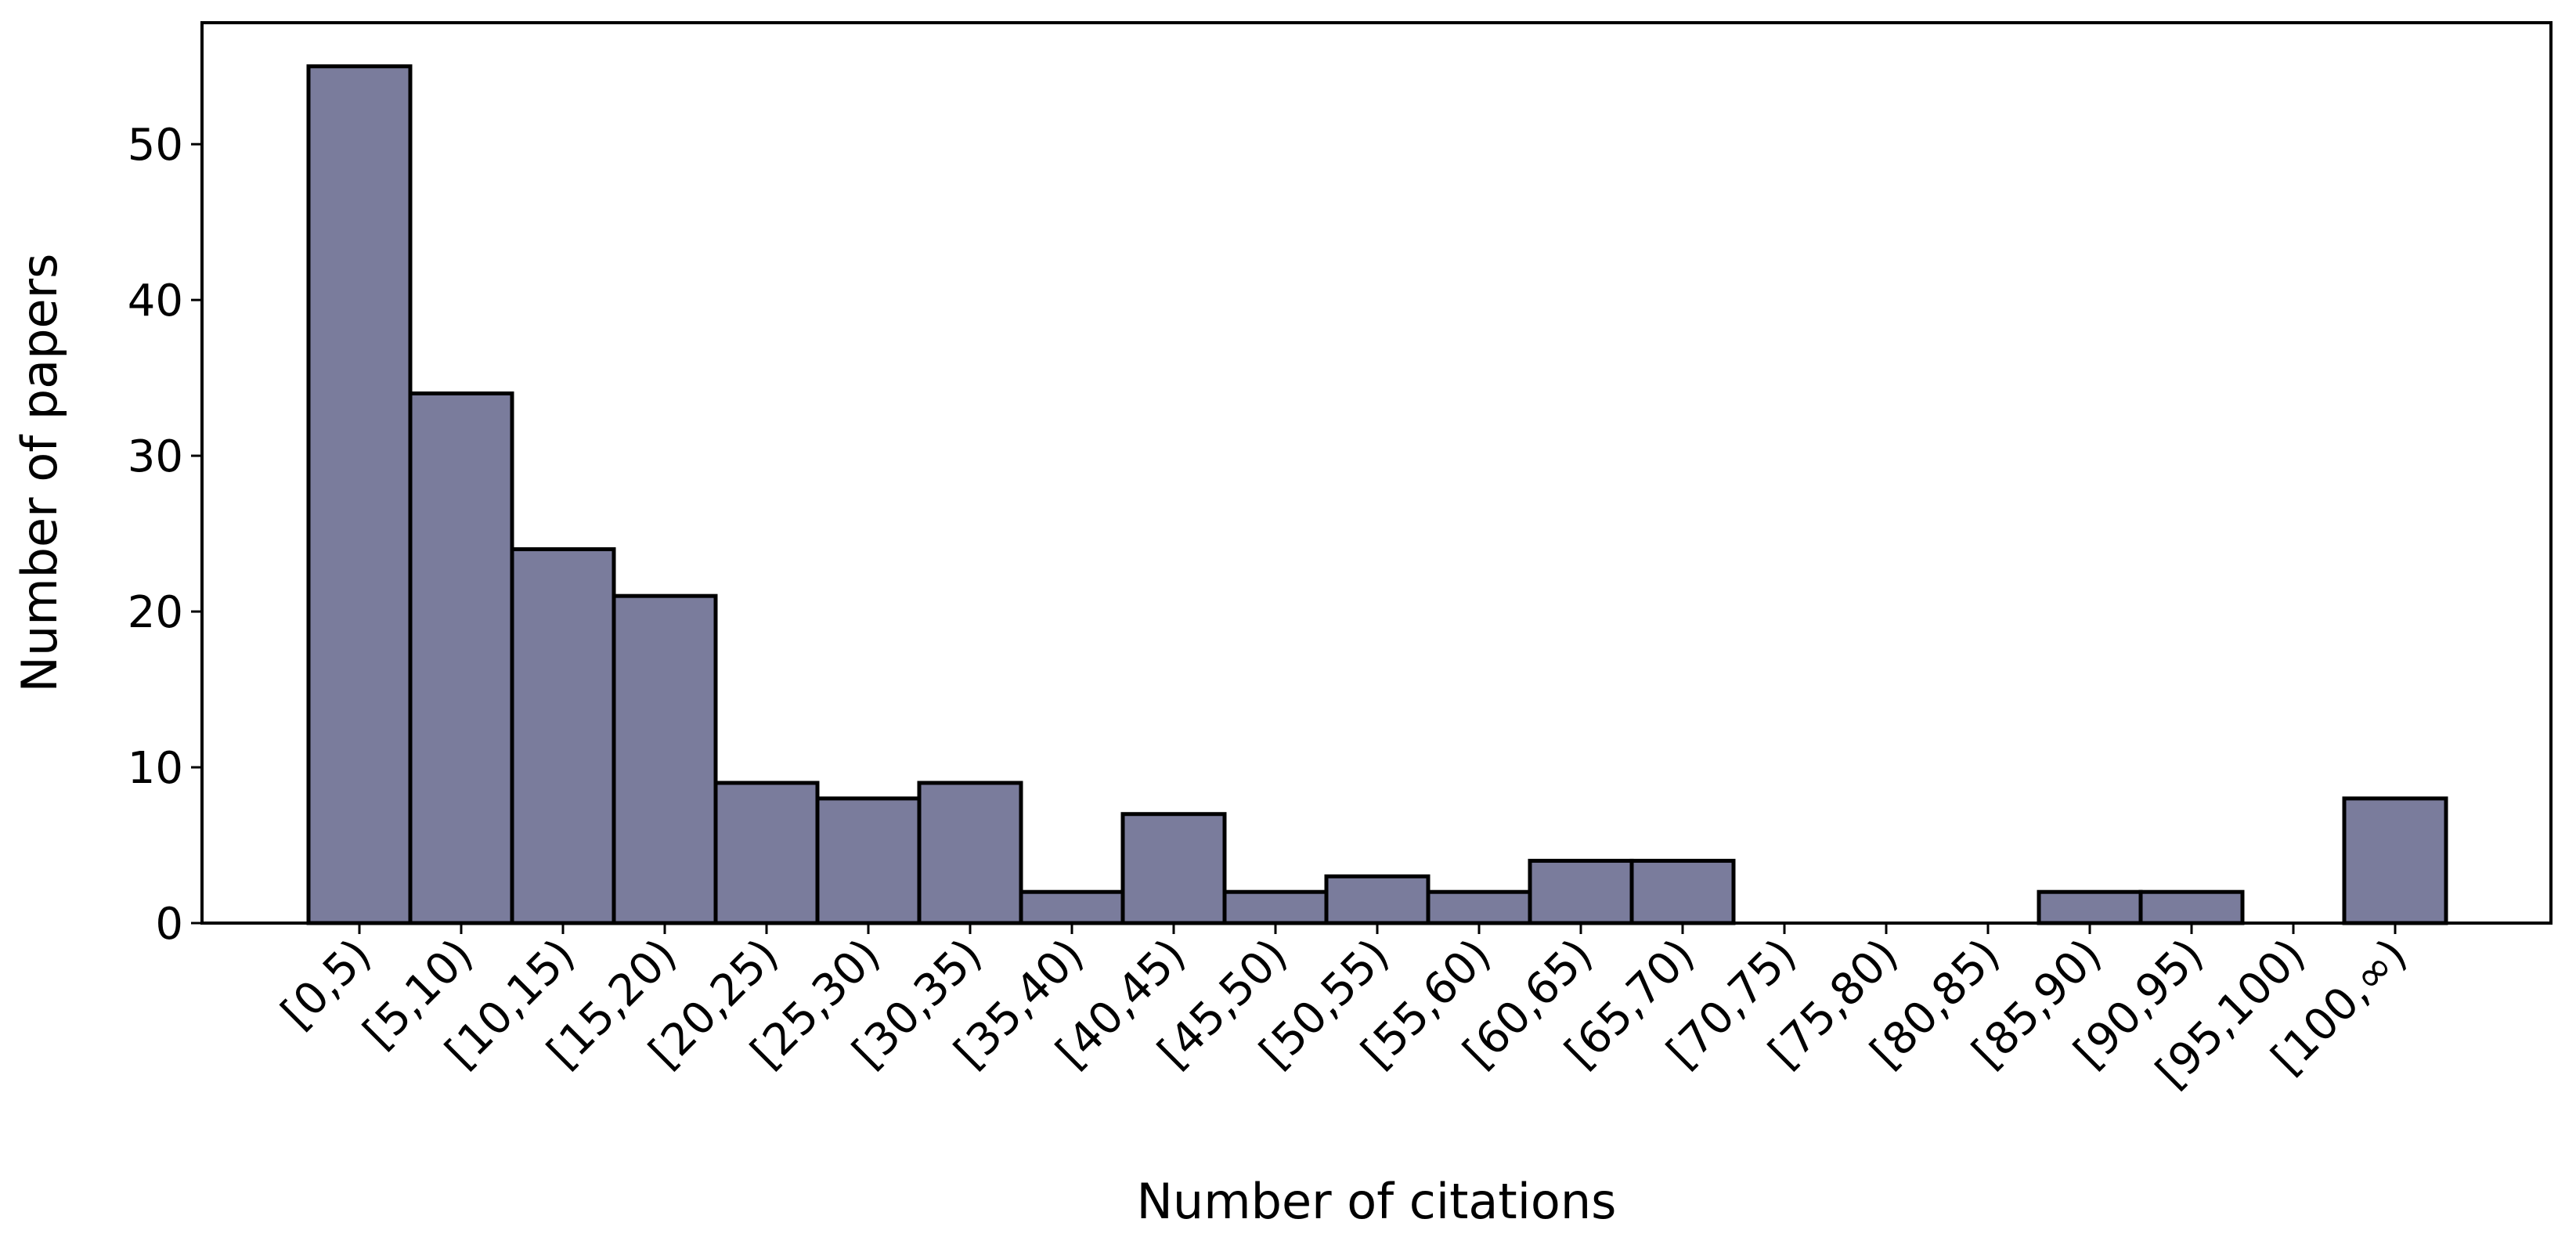 The width and height of the screenshot is (2576, 1248). I want to click on y-tick-label: 0, so click(169, 924).